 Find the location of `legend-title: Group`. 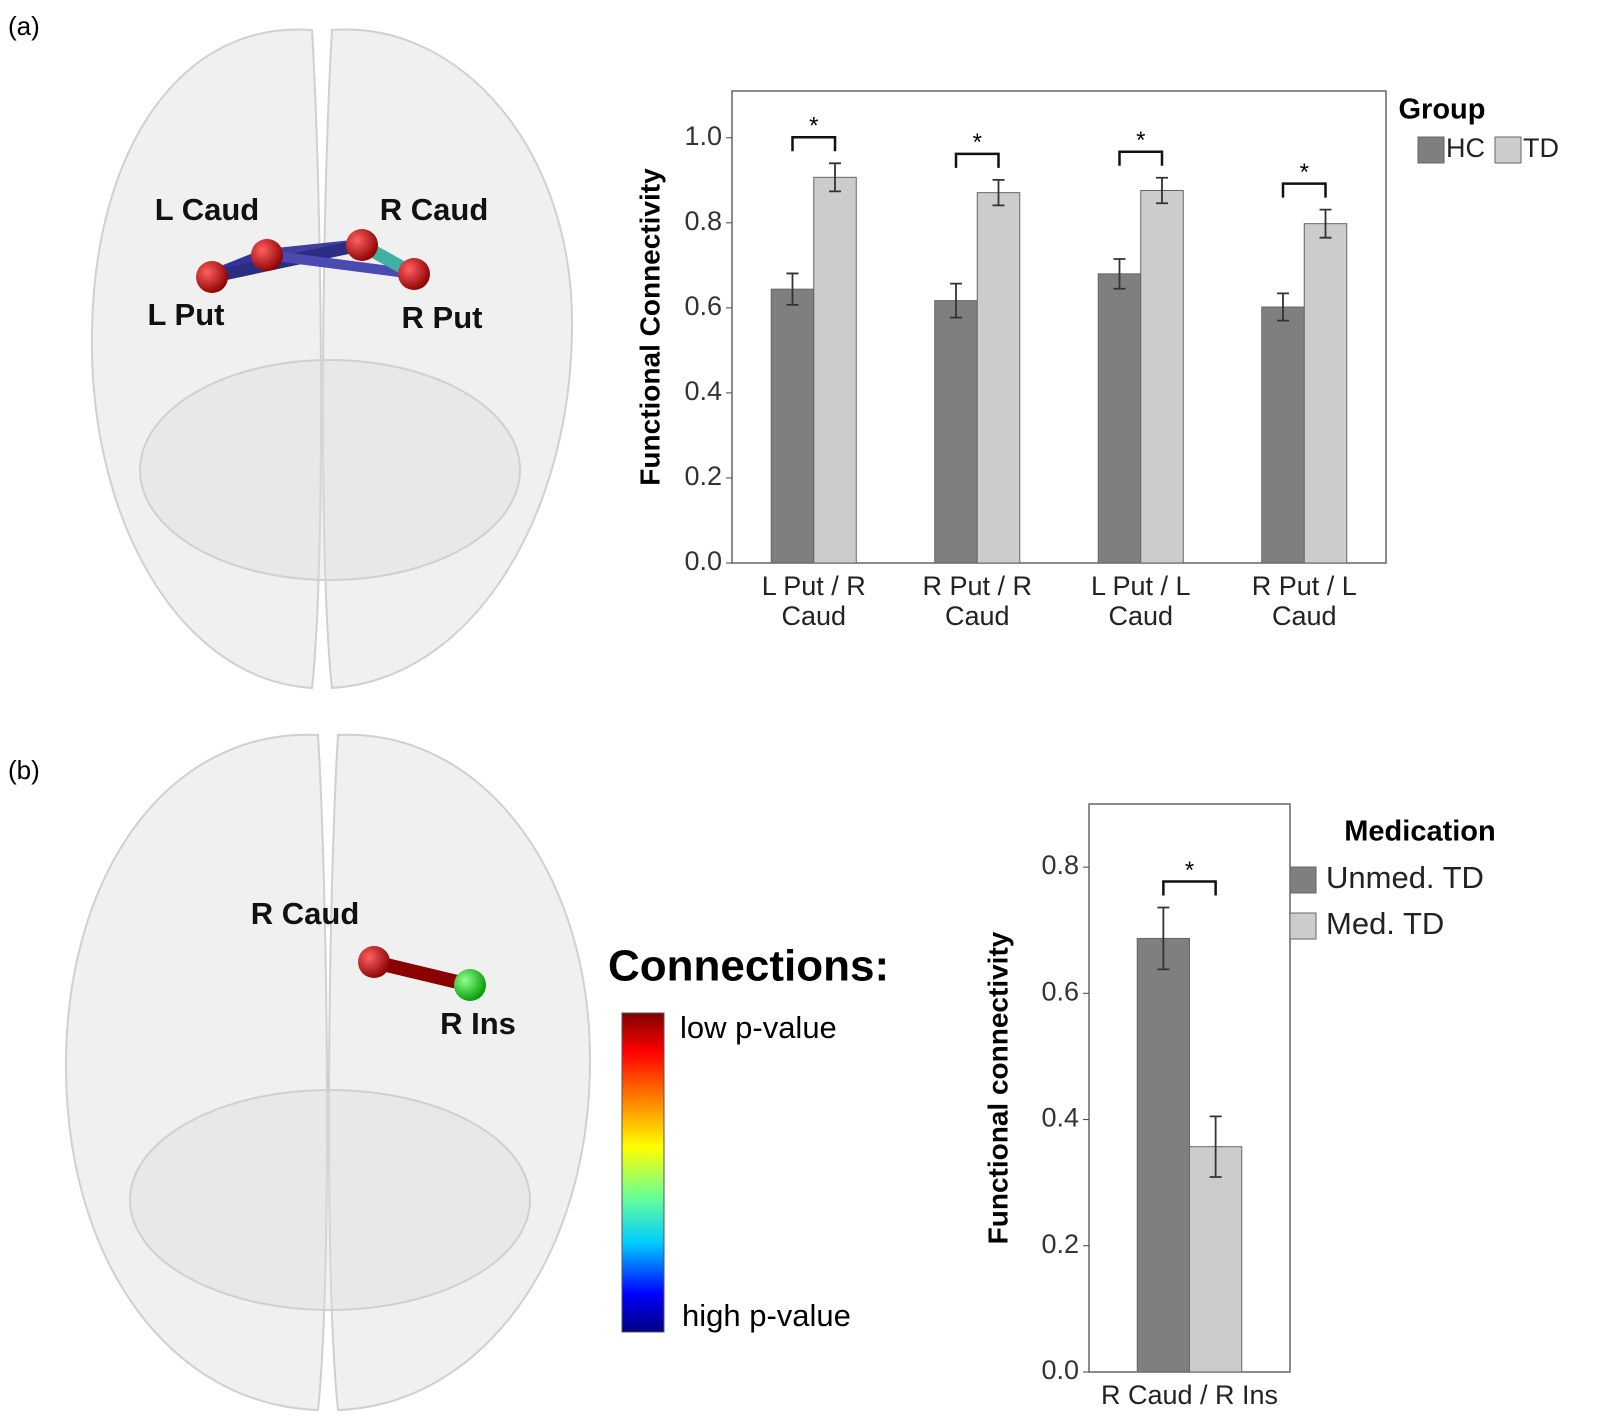

legend-title: Group is located at coordinates (1442, 110).